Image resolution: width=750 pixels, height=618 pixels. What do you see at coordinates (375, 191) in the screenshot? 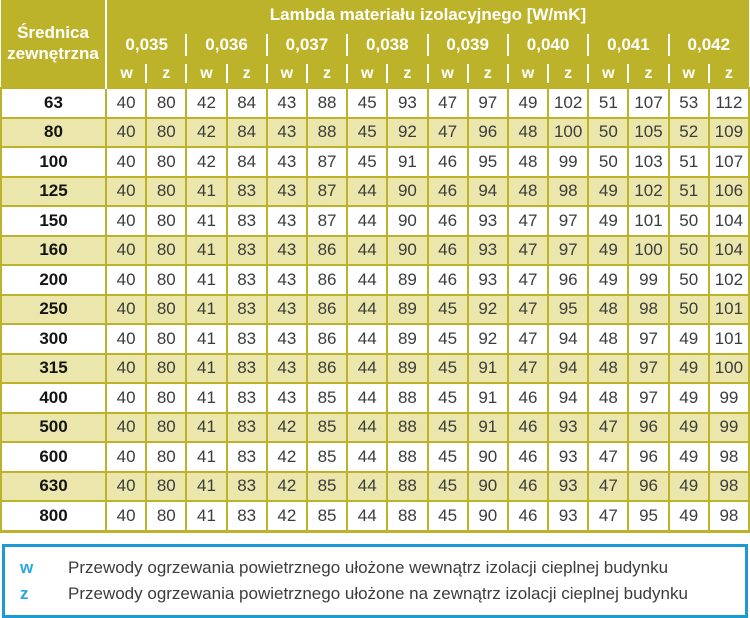
I see `table-row: 125 40 80 41 83 43 87 44 90 46 94 48 98 49 102 51 106` at bounding box center [375, 191].